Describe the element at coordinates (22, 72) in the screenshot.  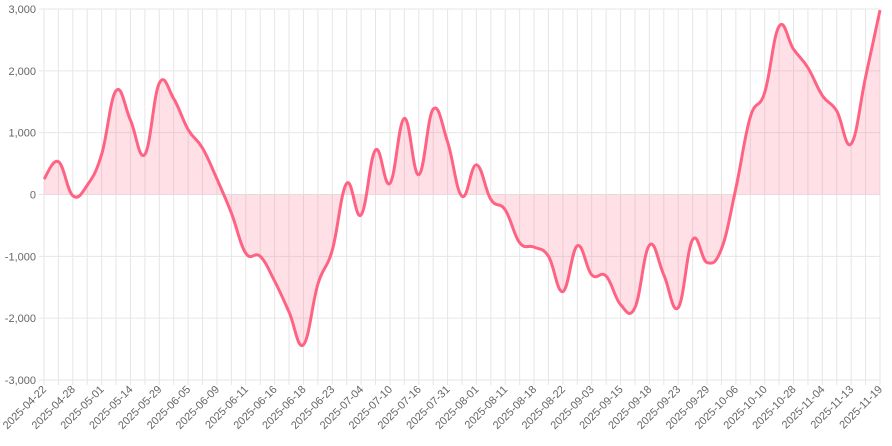
I see `y-tick-label: 2,000` at that location.